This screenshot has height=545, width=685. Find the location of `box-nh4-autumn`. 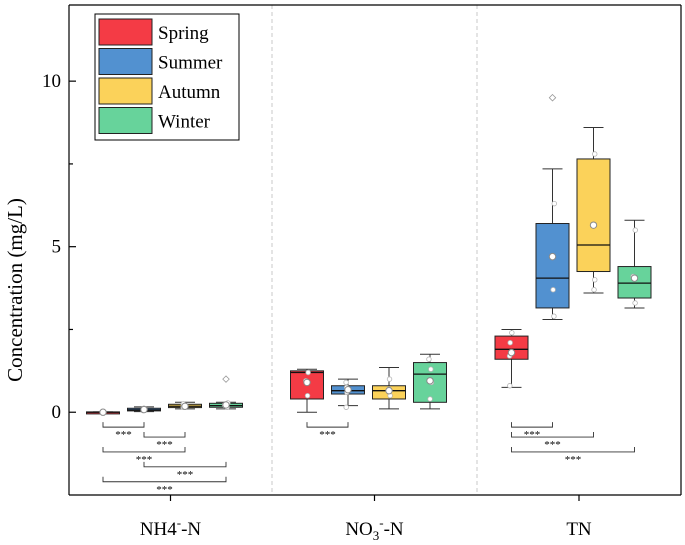

box-nh4-autumn is located at coordinates (185, 406).